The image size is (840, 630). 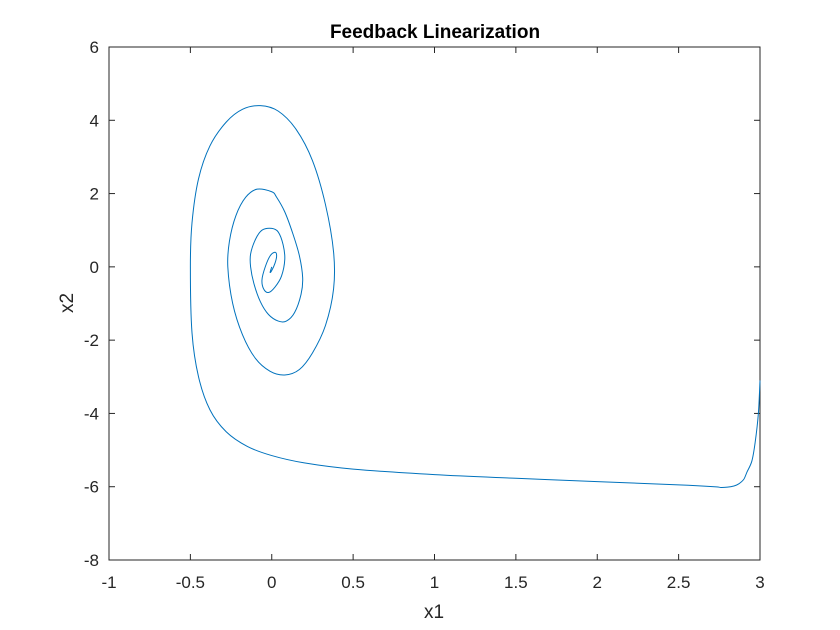 What do you see at coordinates (597, 582) in the screenshot?
I see `x-tick-label: 2` at bounding box center [597, 582].